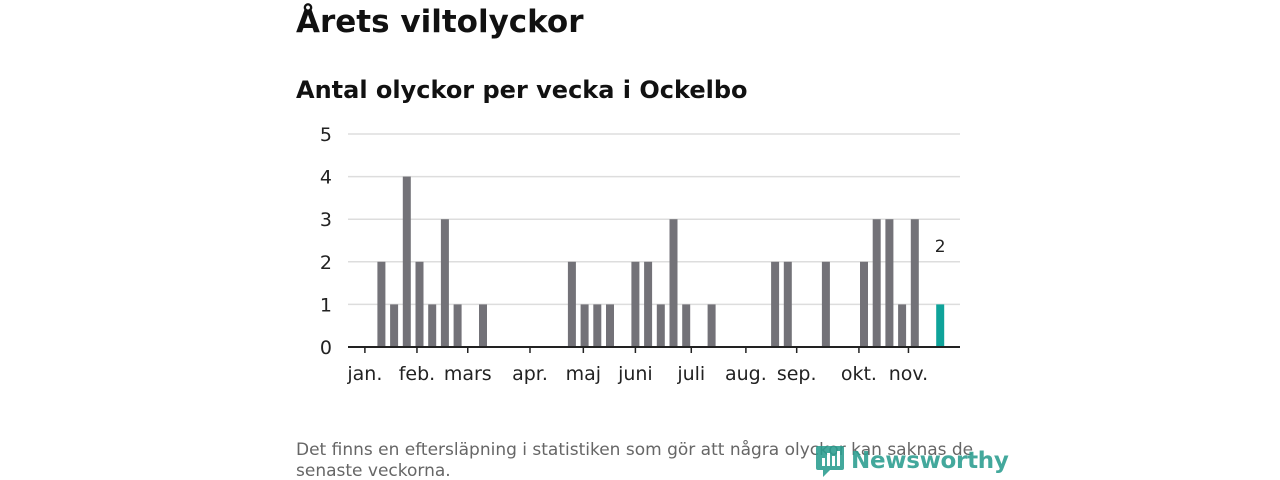 This screenshot has width=1280, height=480. What do you see at coordinates (940, 325) in the screenshot?
I see `highlighted-bar` at bounding box center [940, 325].